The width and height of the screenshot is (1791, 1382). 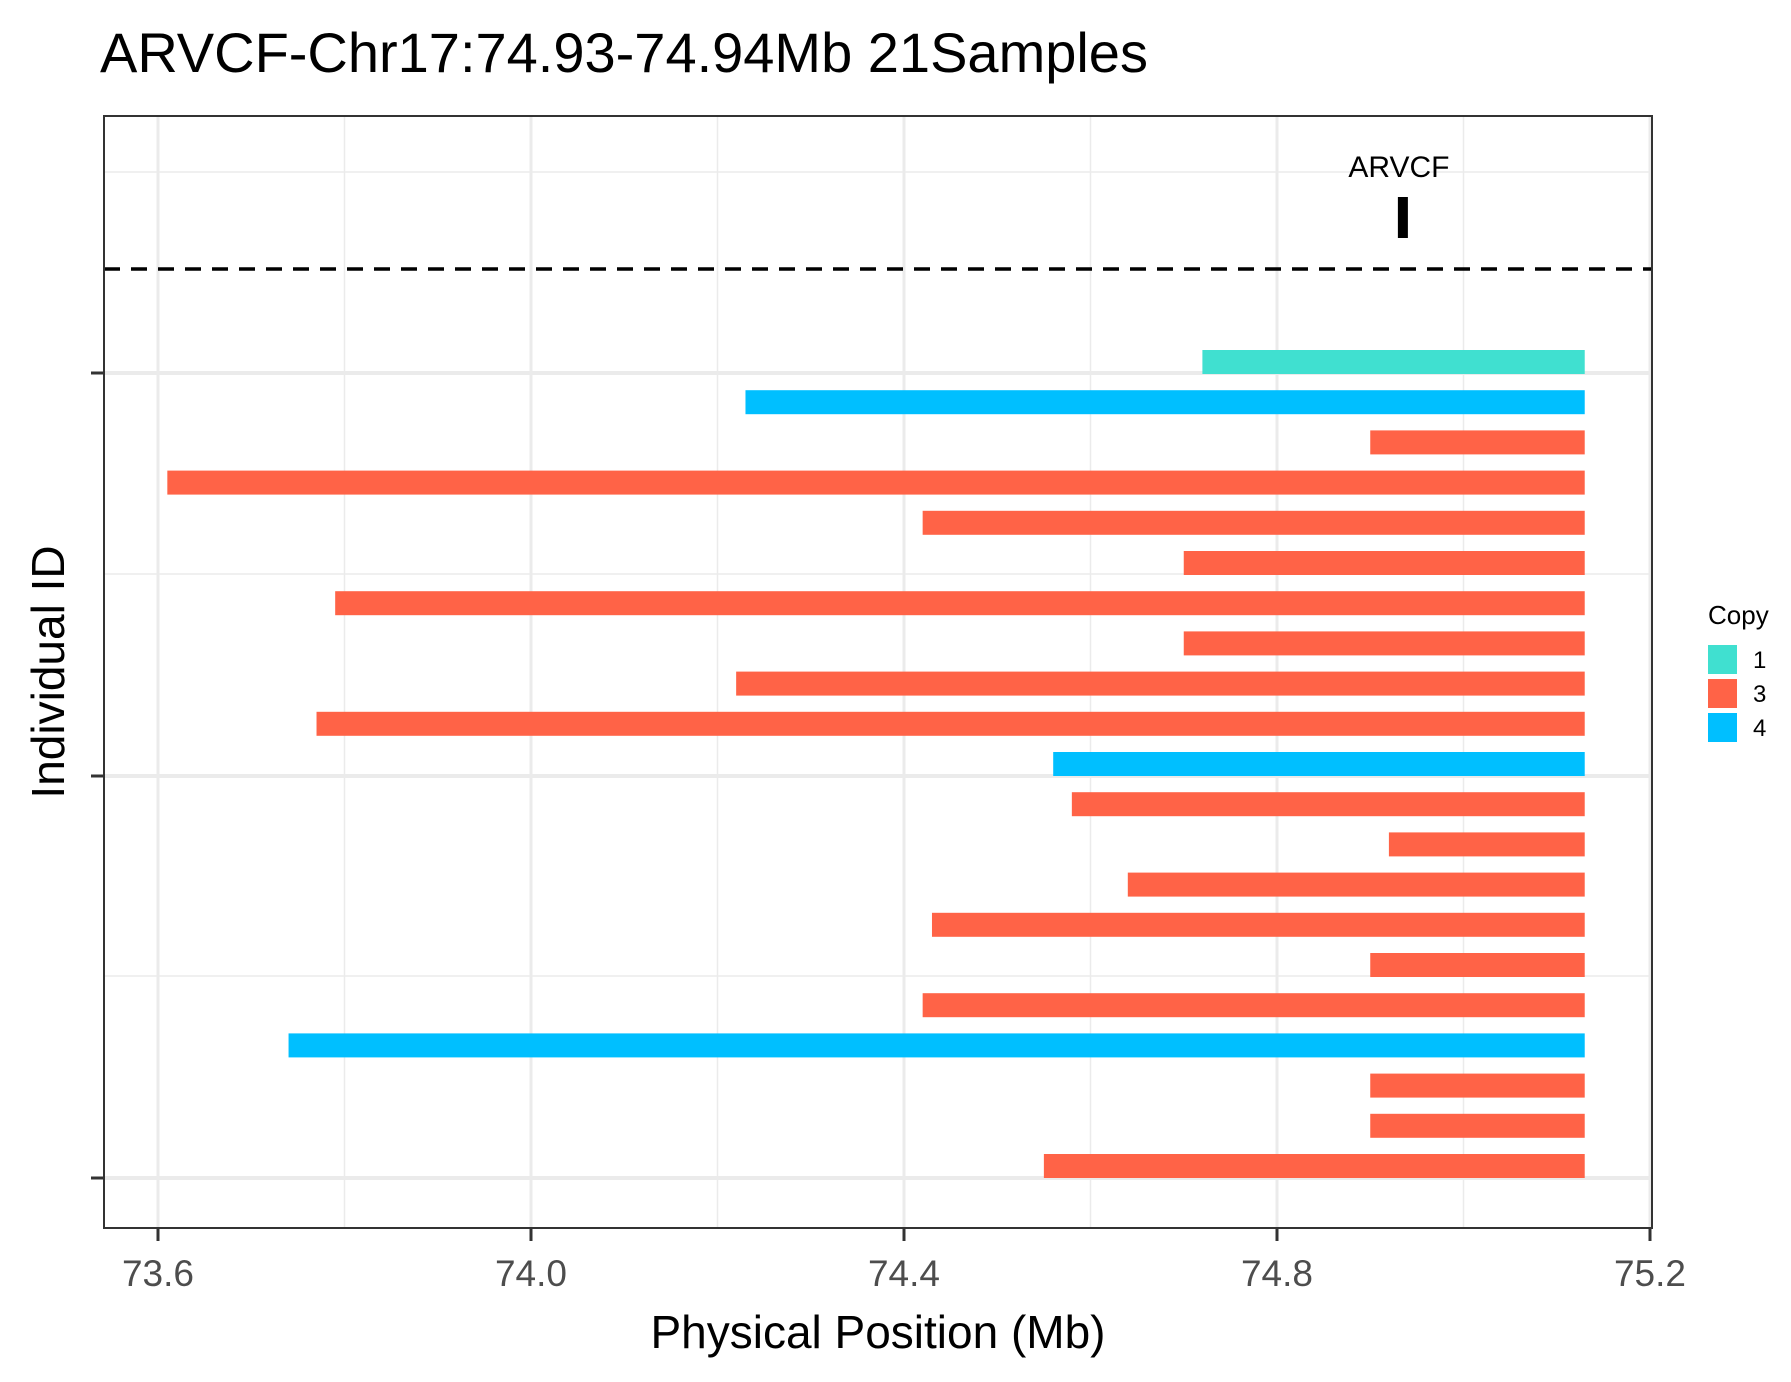 I want to click on x-tick-label: 75.2, so click(x=1650, y=1273).